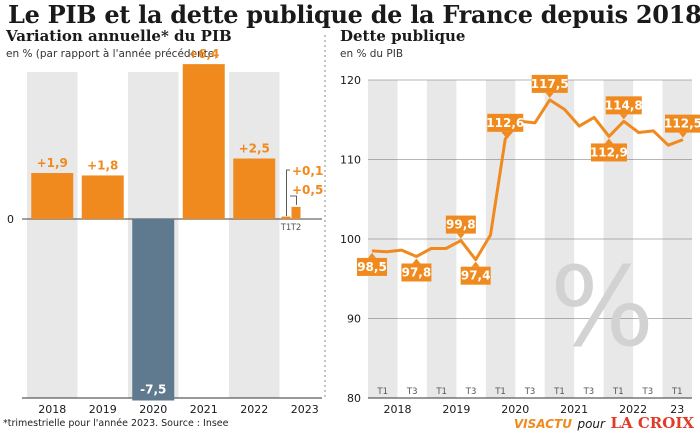 The image size is (700, 434). Describe the element at coordinates (119, 36) in the screenshot. I see `gdp-chart-title: Variation annuelle* du PIB` at that location.